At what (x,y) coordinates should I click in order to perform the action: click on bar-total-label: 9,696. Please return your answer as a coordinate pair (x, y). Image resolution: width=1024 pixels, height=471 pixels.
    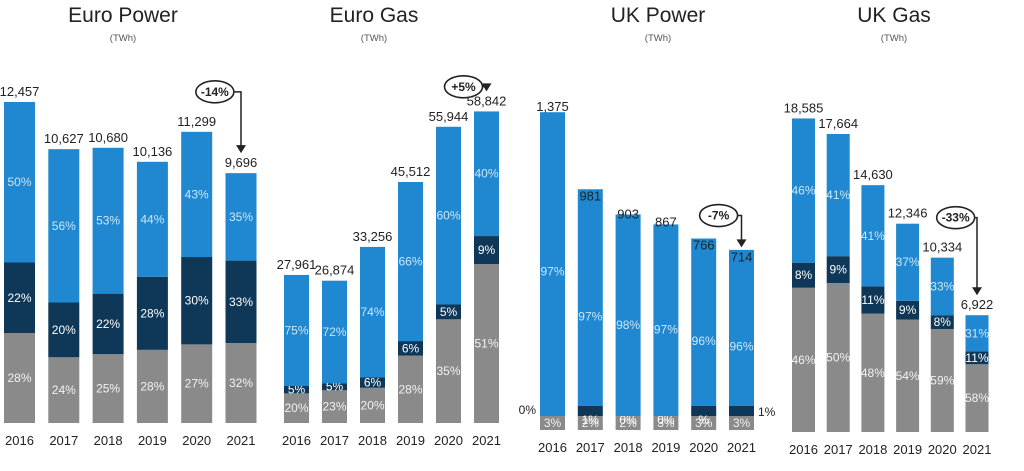
    Looking at the image, I should click on (241, 162).